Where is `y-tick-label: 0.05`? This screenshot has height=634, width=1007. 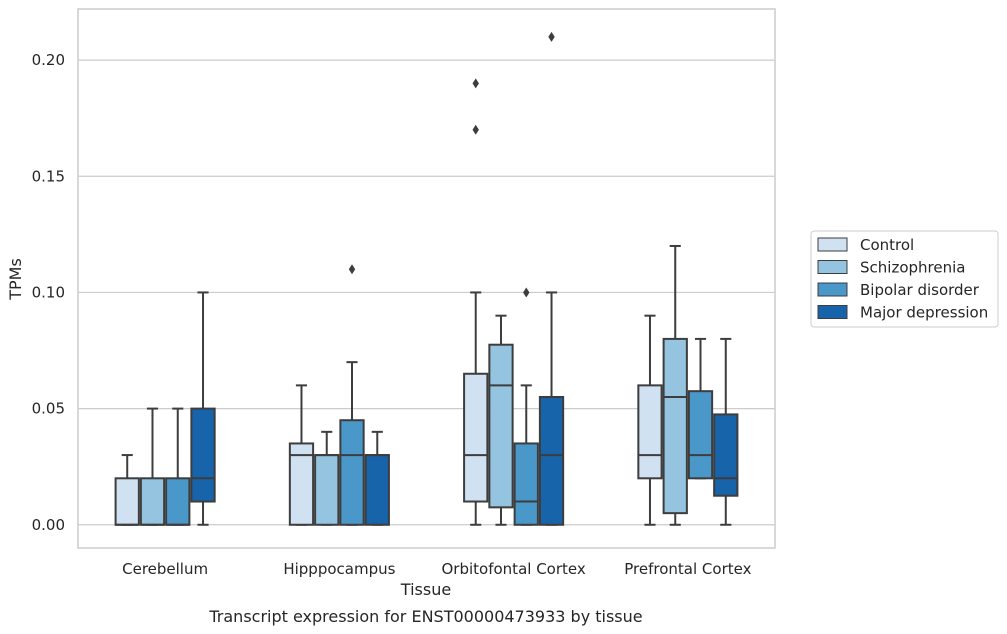
y-tick-label: 0.05 is located at coordinates (48, 409).